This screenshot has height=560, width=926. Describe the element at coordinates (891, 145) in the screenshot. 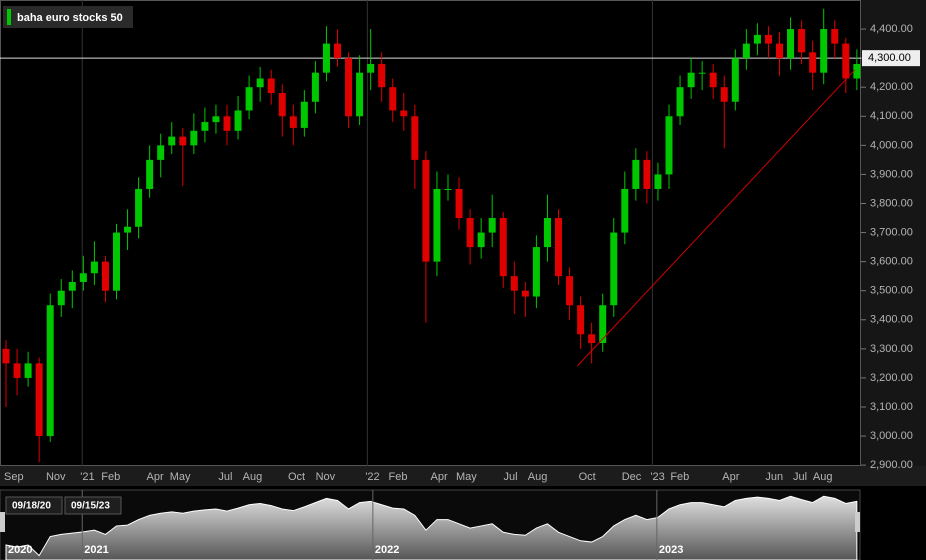

I see `y-tick-label: 4,000.00` at that location.